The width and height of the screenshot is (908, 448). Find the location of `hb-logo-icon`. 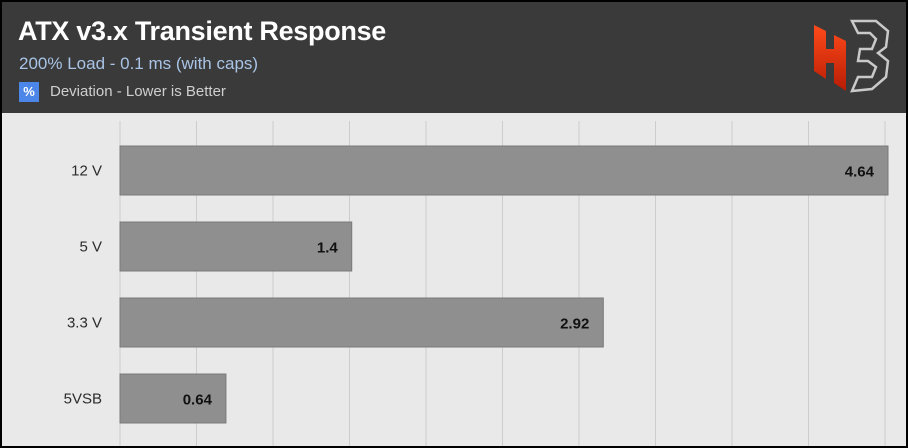

hb-logo-icon is located at coordinates (852, 56).